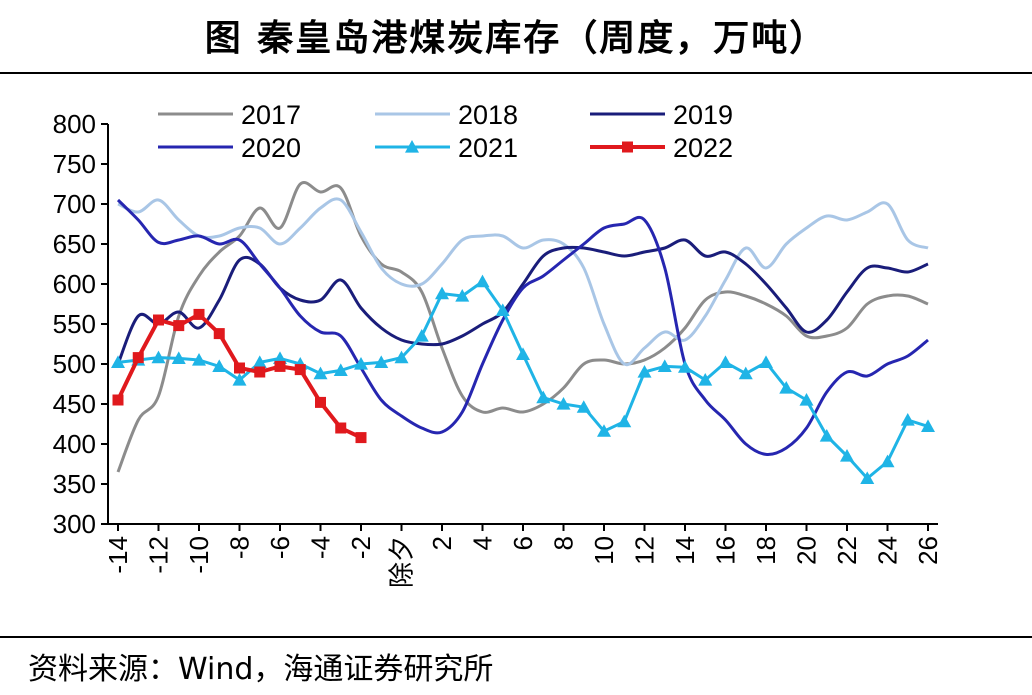  I want to click on marker-2021--10, so click(199, 359).